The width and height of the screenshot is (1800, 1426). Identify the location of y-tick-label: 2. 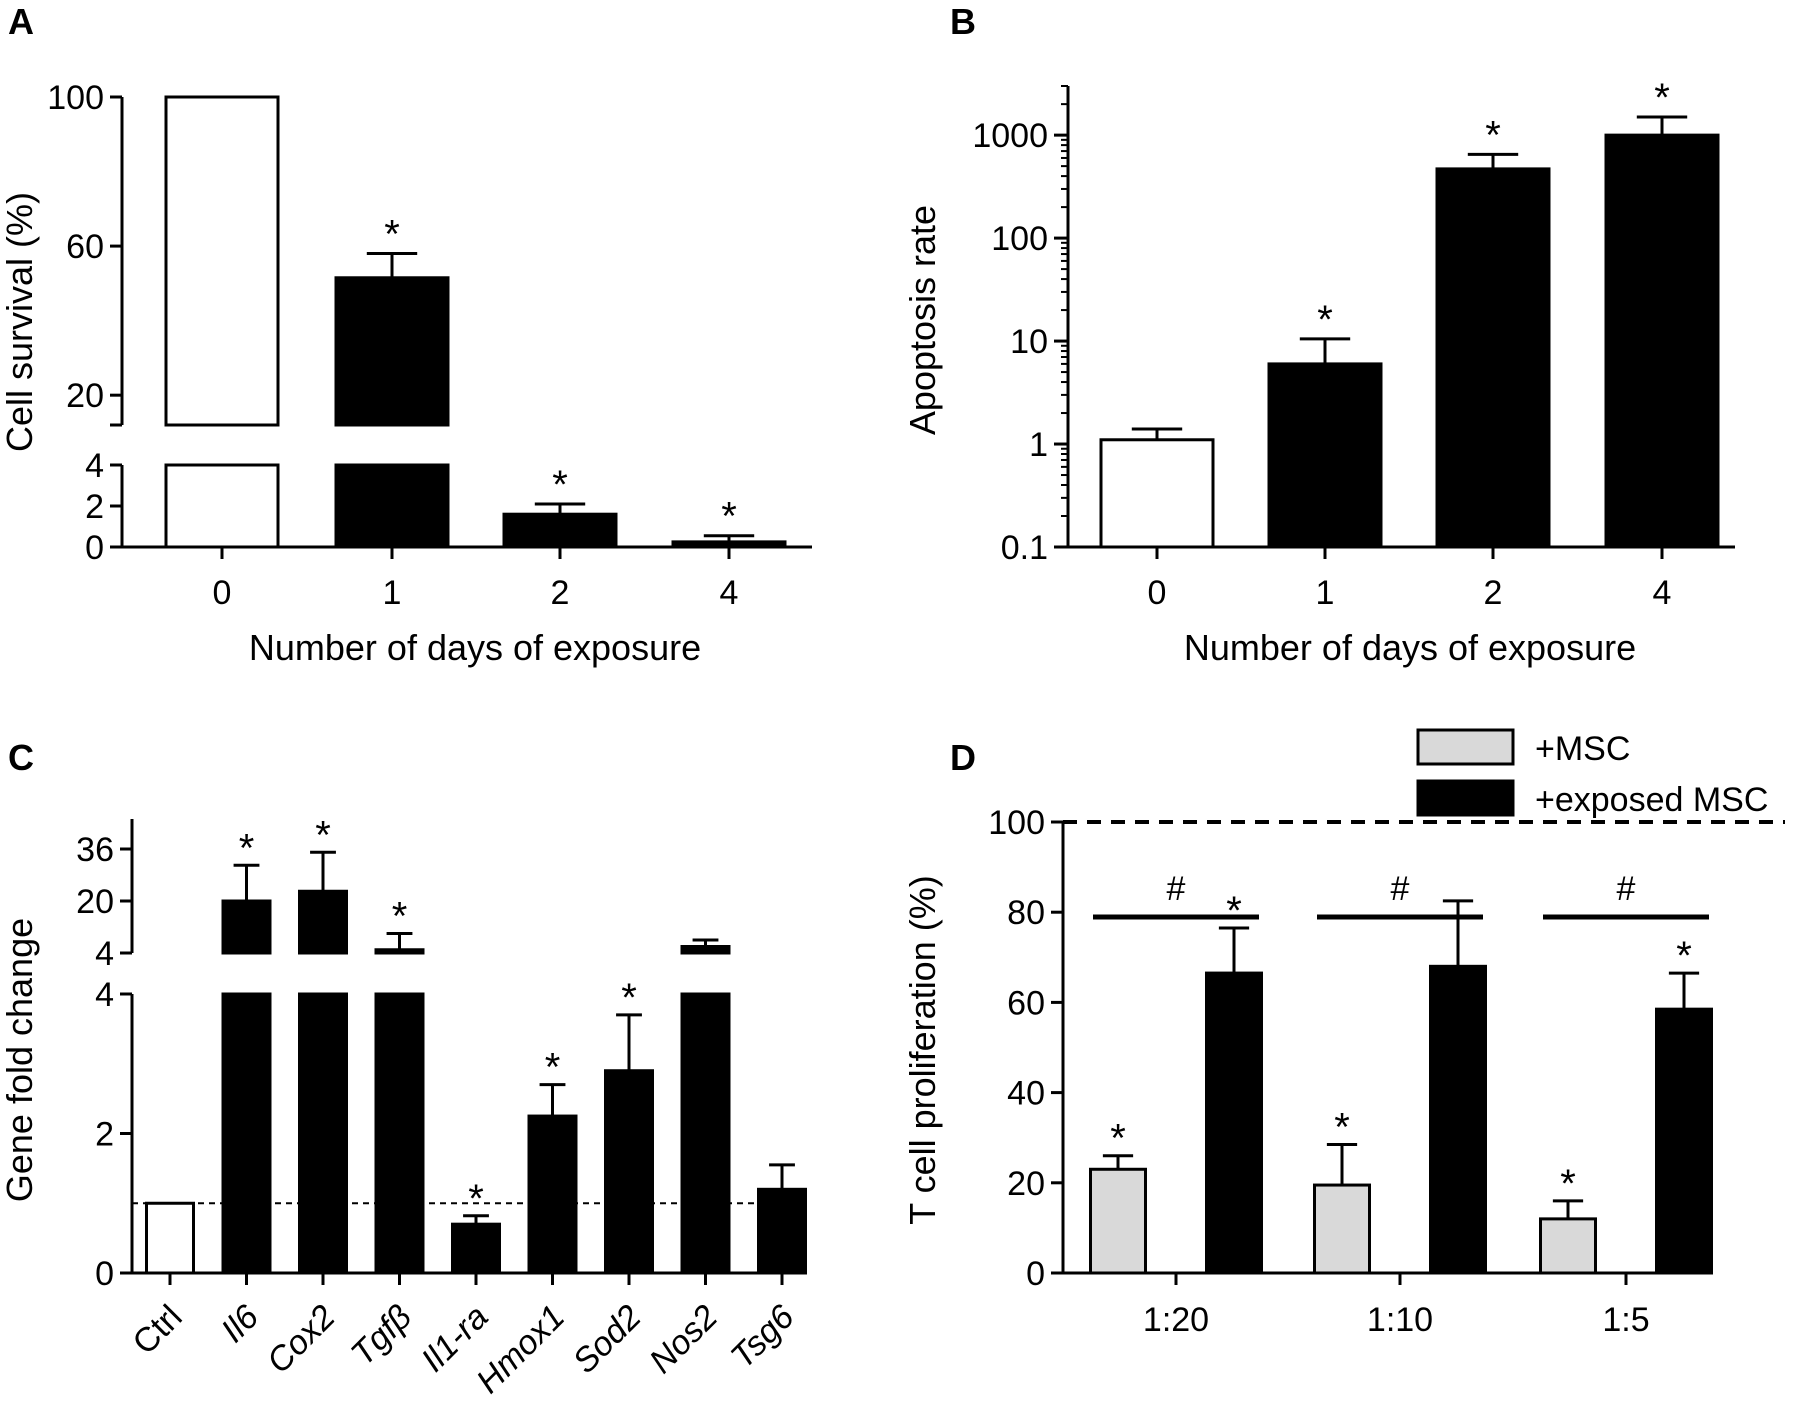
(94, 507).